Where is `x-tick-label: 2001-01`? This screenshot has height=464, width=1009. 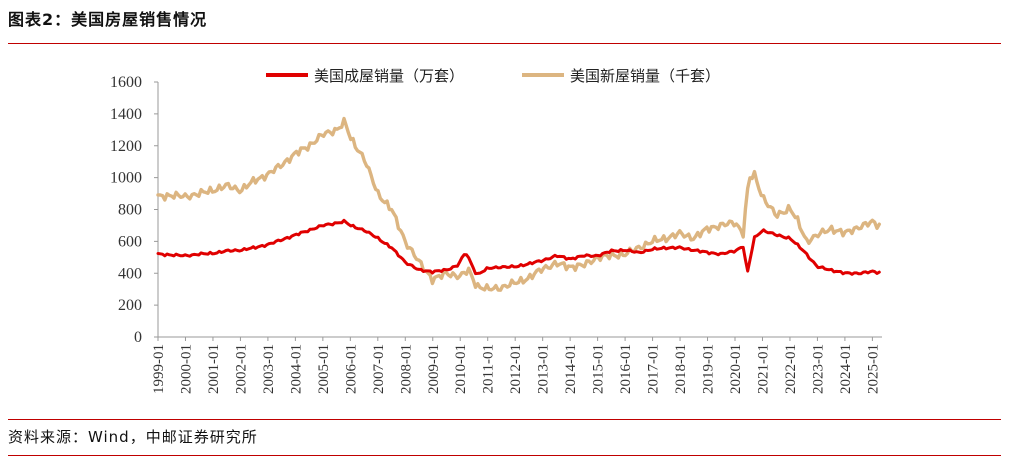
x-tick-label: 2001-01 is located at coordinates (214, 369).